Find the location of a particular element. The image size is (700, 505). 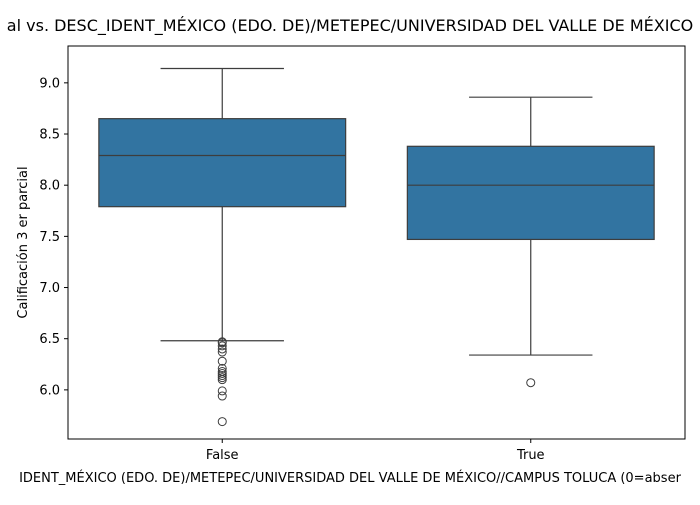

y-tick-label: 7.5 is located at coordinates (49, 237).